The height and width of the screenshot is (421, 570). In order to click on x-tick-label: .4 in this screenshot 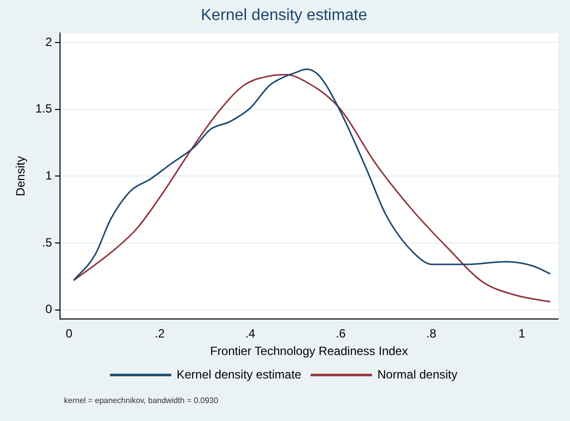, I will do `click(250, 333)`.